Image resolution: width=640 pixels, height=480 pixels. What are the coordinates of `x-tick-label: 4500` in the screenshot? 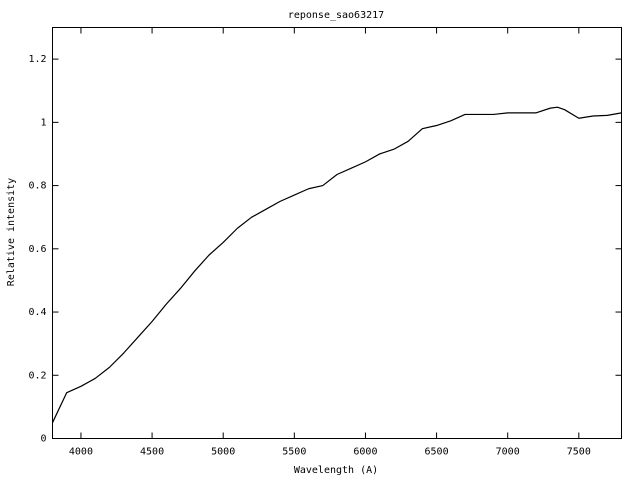 It's located at (152, 452).